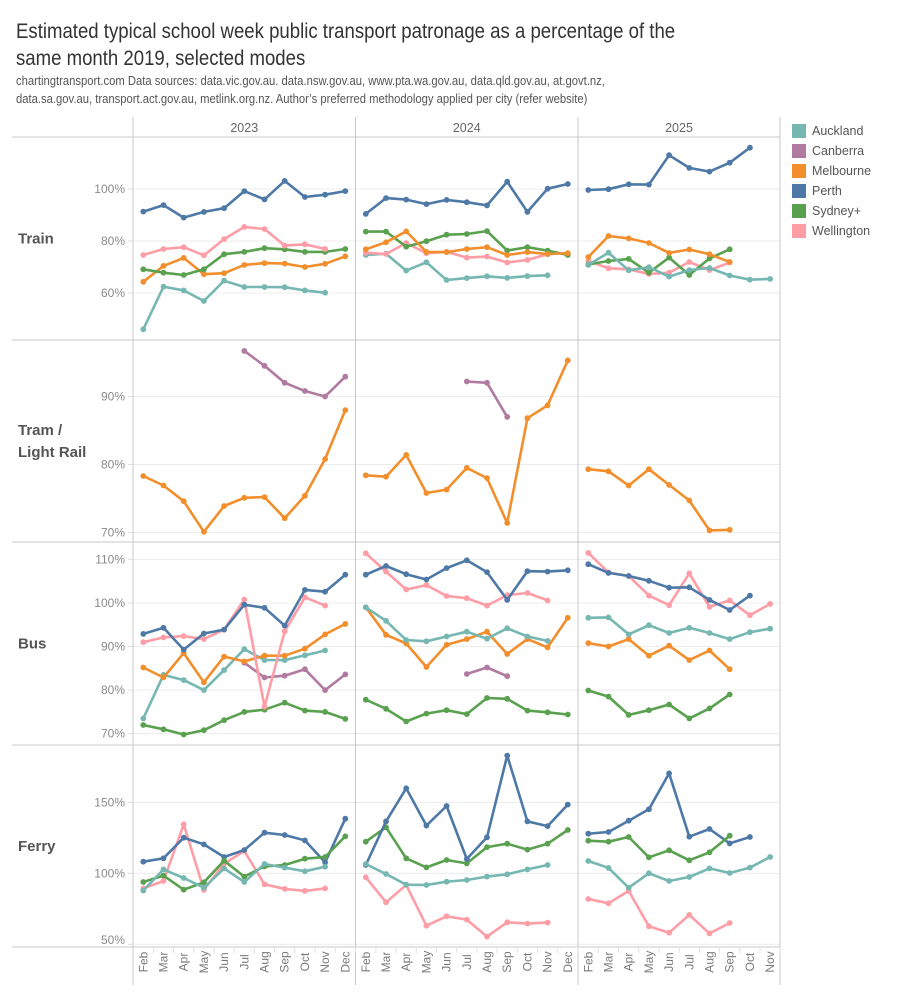  What do you see at coordinates (659, 500) in the screenshot?
I see `series-melbourne-tram-light-rail-2025` at bounding box center [659, 500].